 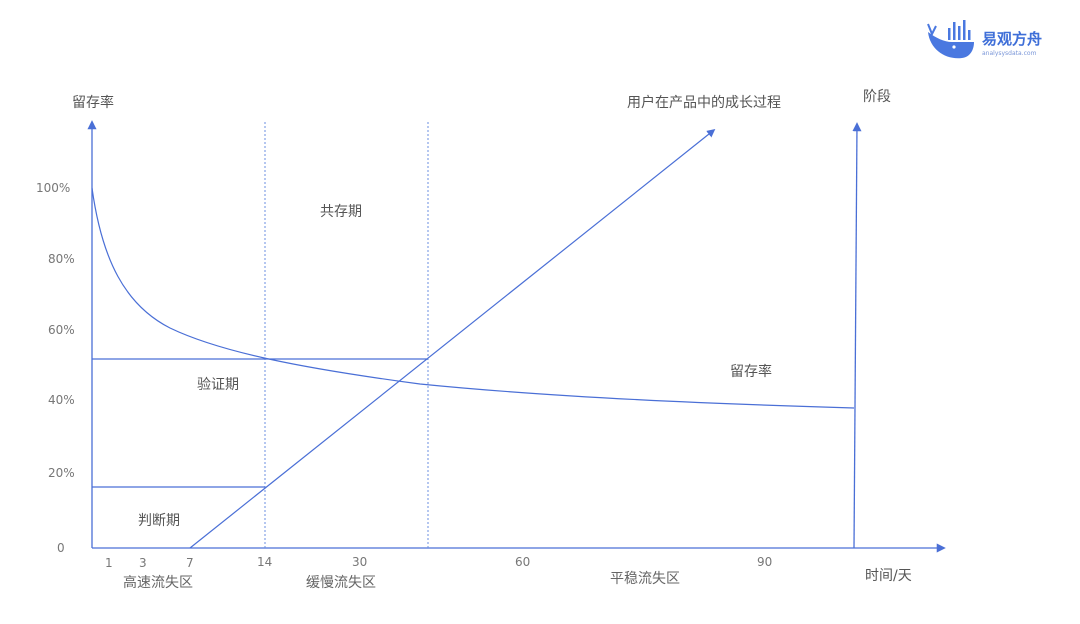 What do you see at coordinates (764, 562) in the screenshot?
I see `x-tick-90: 90` at bounding box center [764, 562].